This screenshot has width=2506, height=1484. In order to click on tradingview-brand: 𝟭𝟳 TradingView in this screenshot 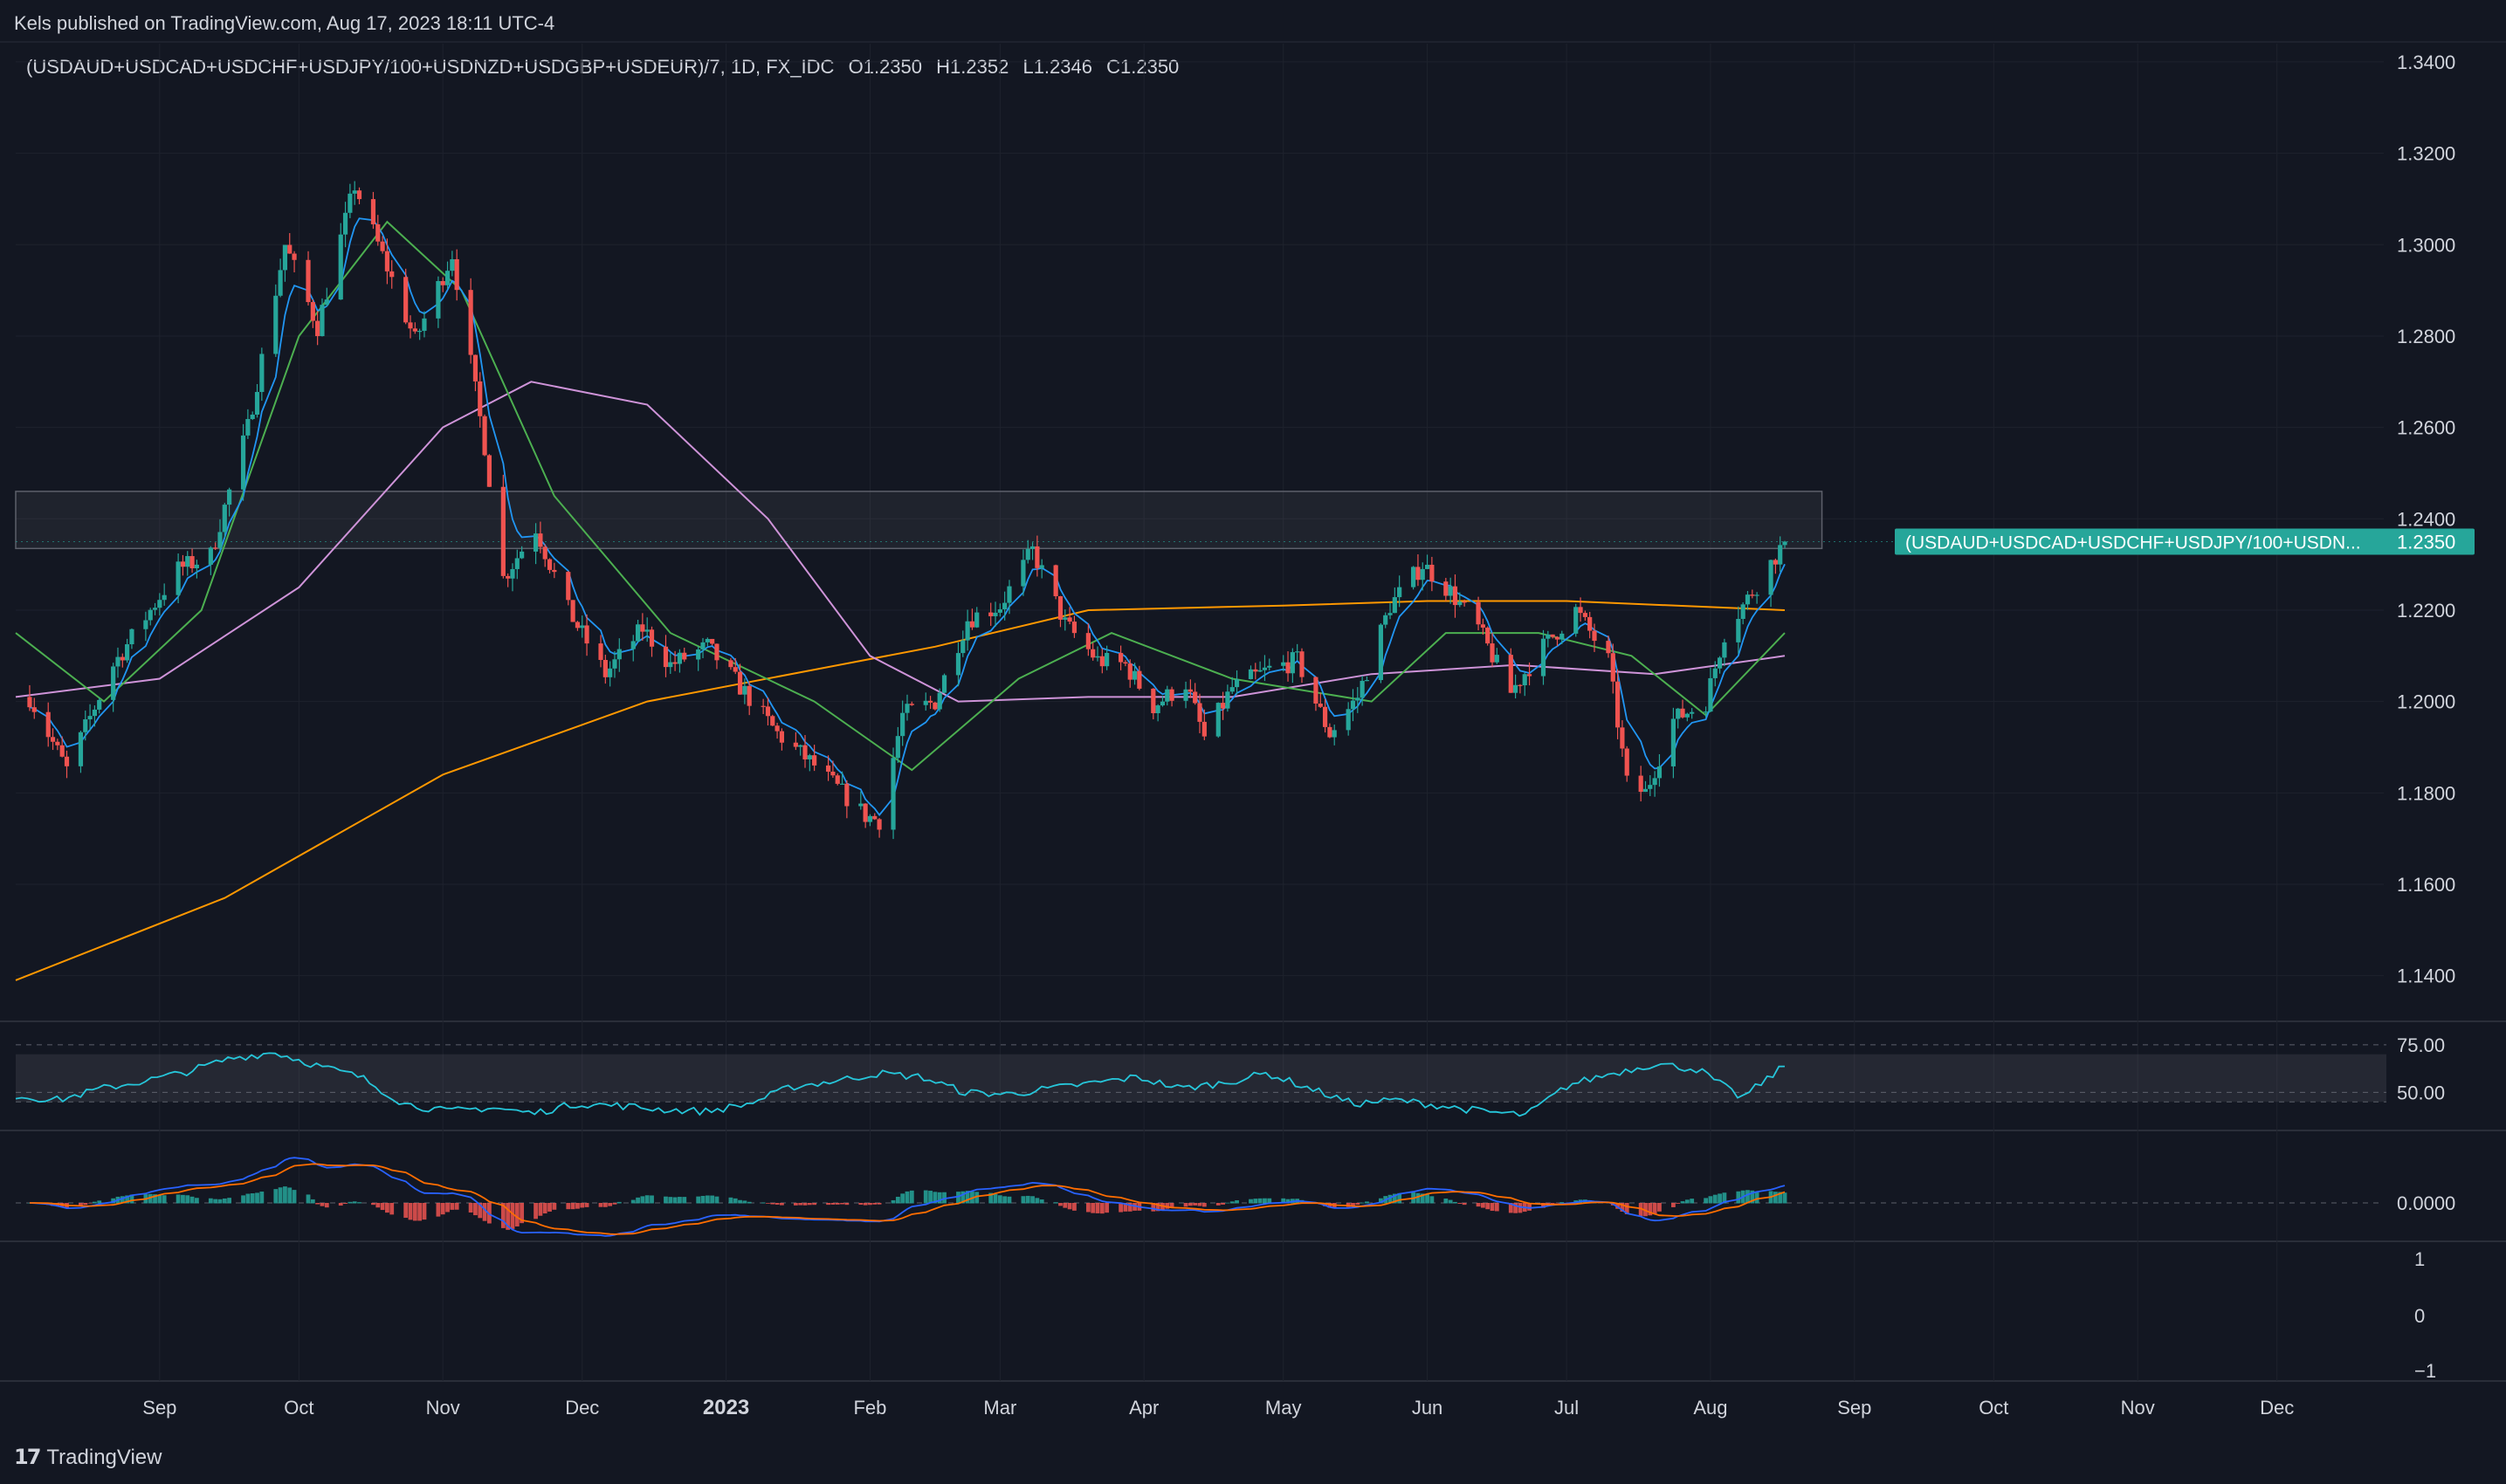, I will do `click(88, 1458)`.